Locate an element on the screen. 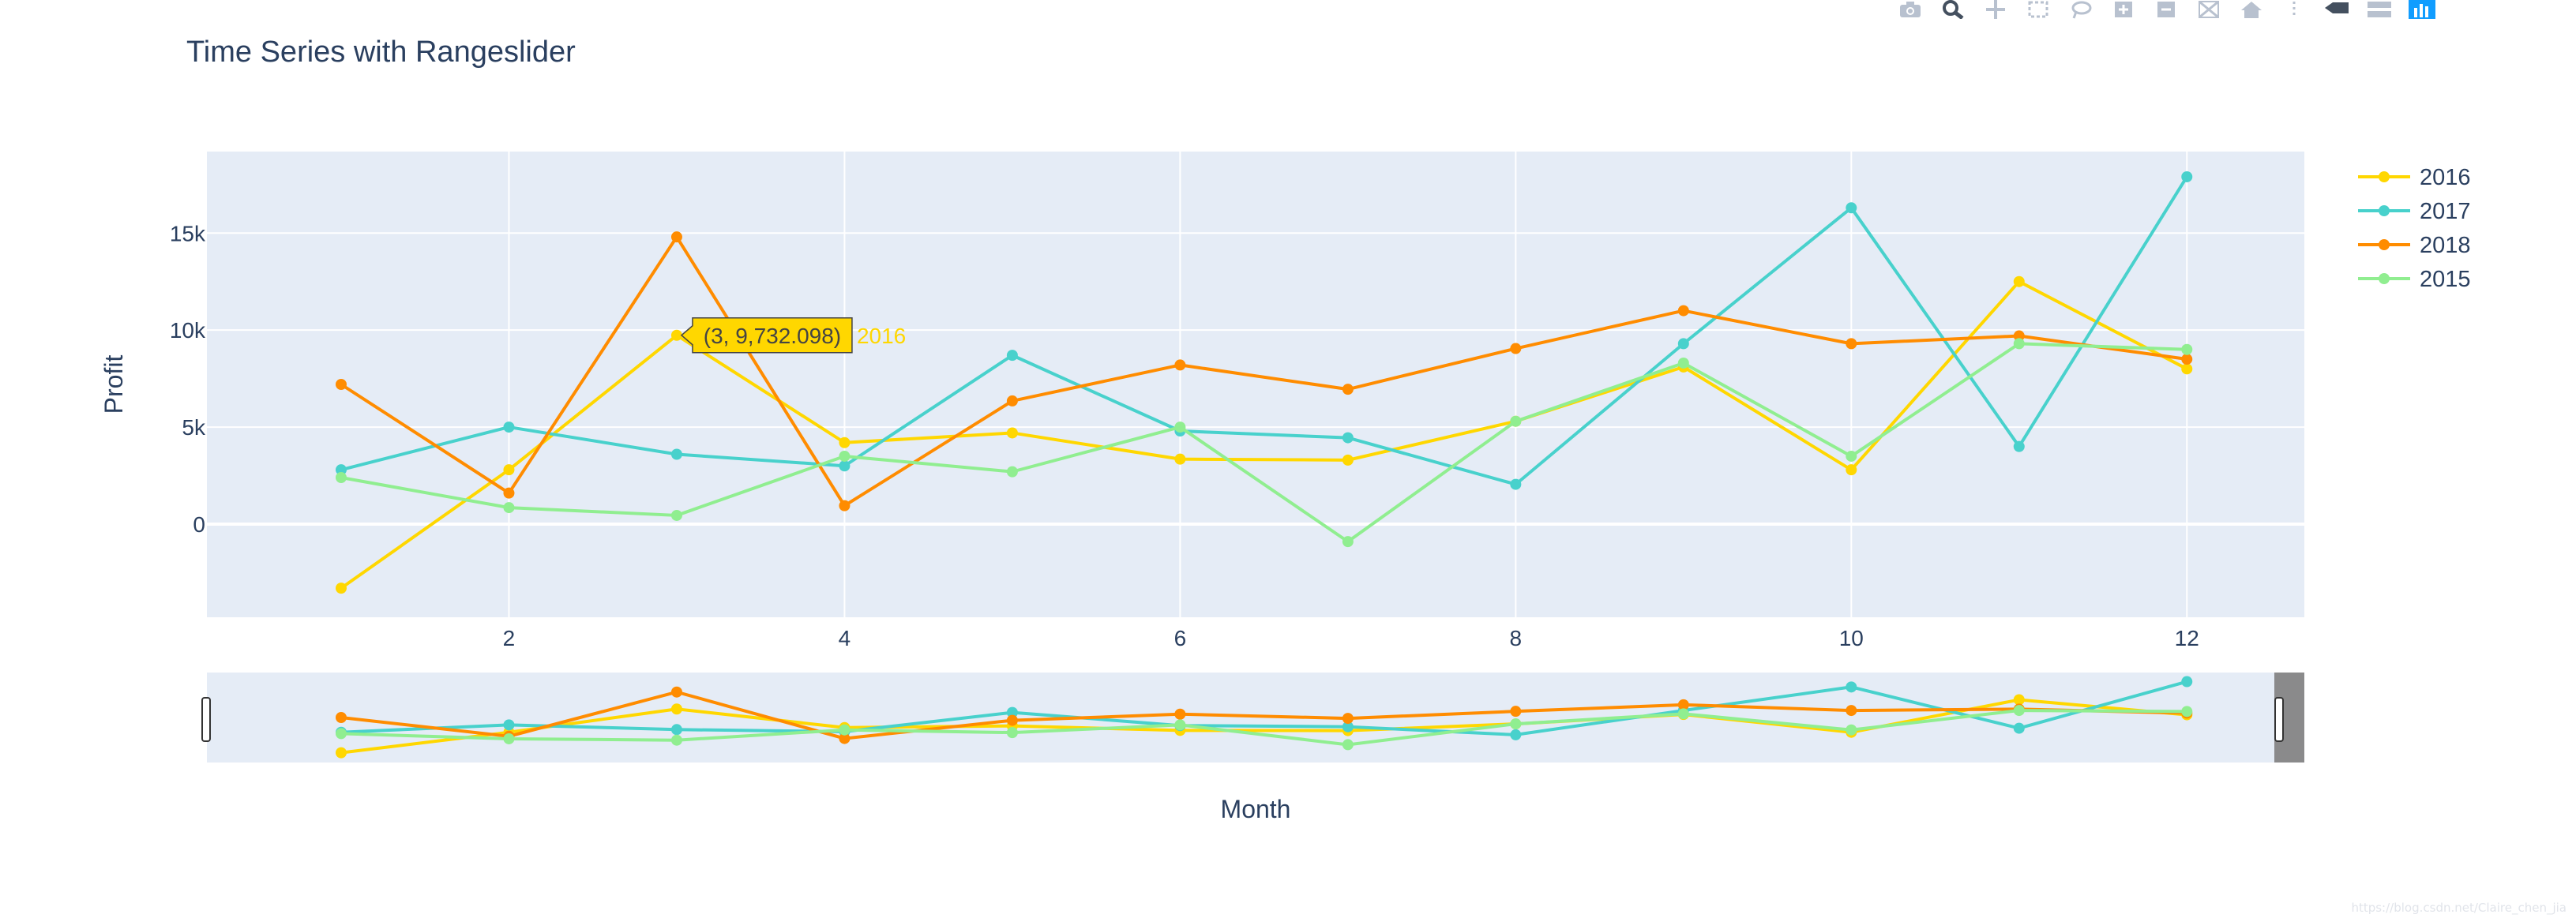 This screenshot has height=918, width=2576. y-tick-label: 10k is located at coordinates (188, 330).